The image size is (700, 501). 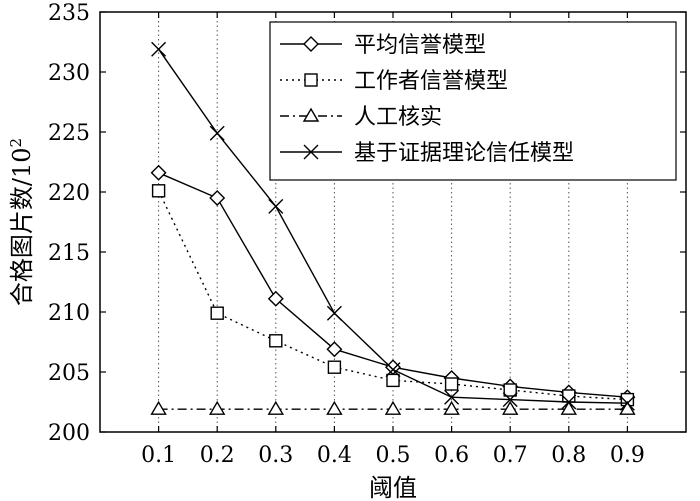 I want to click on legend-label: 人工核实, so click(x=398, y=117).